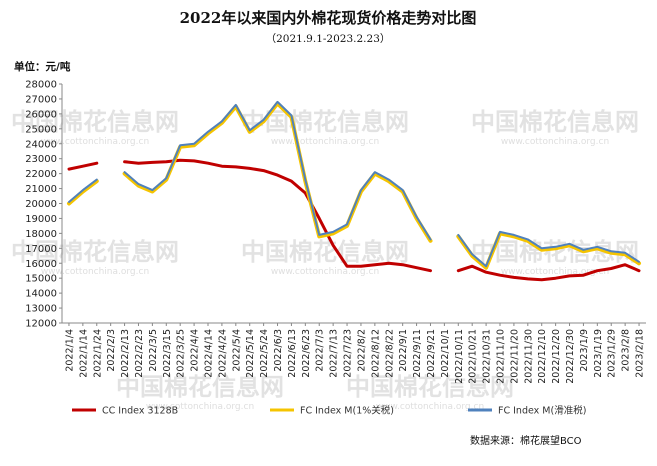 The height and width of the screenshot is (466, 657). Describe the element at coordinates (612, 353) in the screenshot. I see `x-tick-label: 2023/1/29` at that location.